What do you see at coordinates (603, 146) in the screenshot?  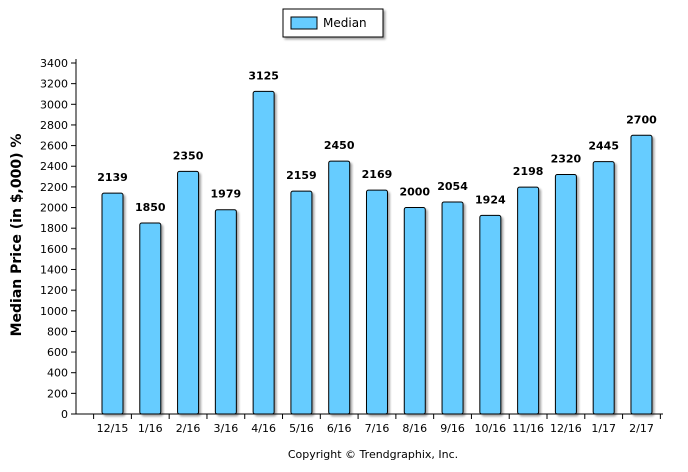 I see `data-label: 2445` at bounding box center [603, 146].